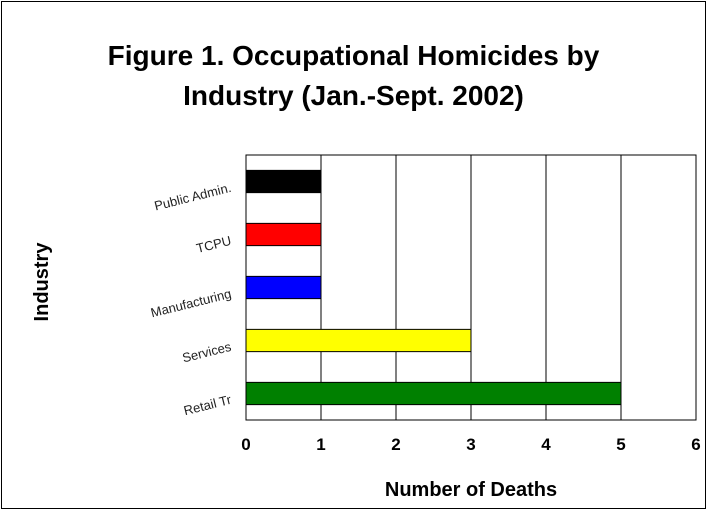  Describe the element at coordinates (191, 303) in the screenshot. I see `category-label: Manufacturing` at that location.